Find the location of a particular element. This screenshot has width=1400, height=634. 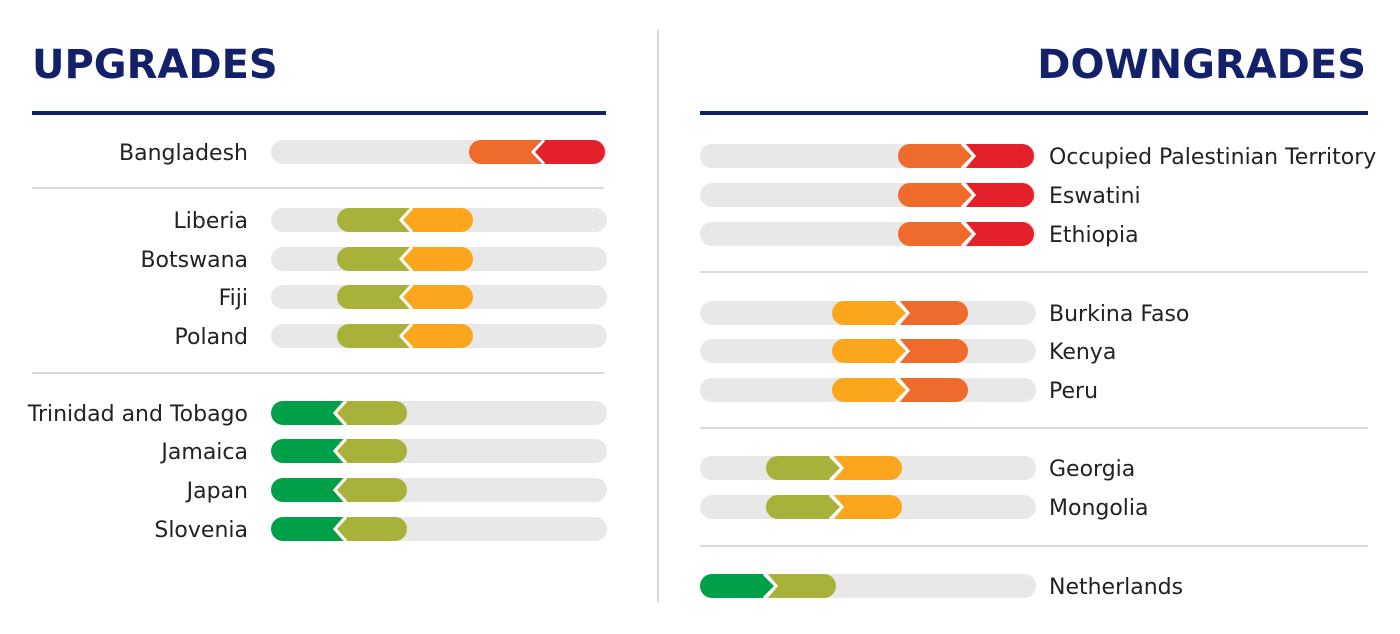

down-row: Kenya is located at coordinates (908, 351).